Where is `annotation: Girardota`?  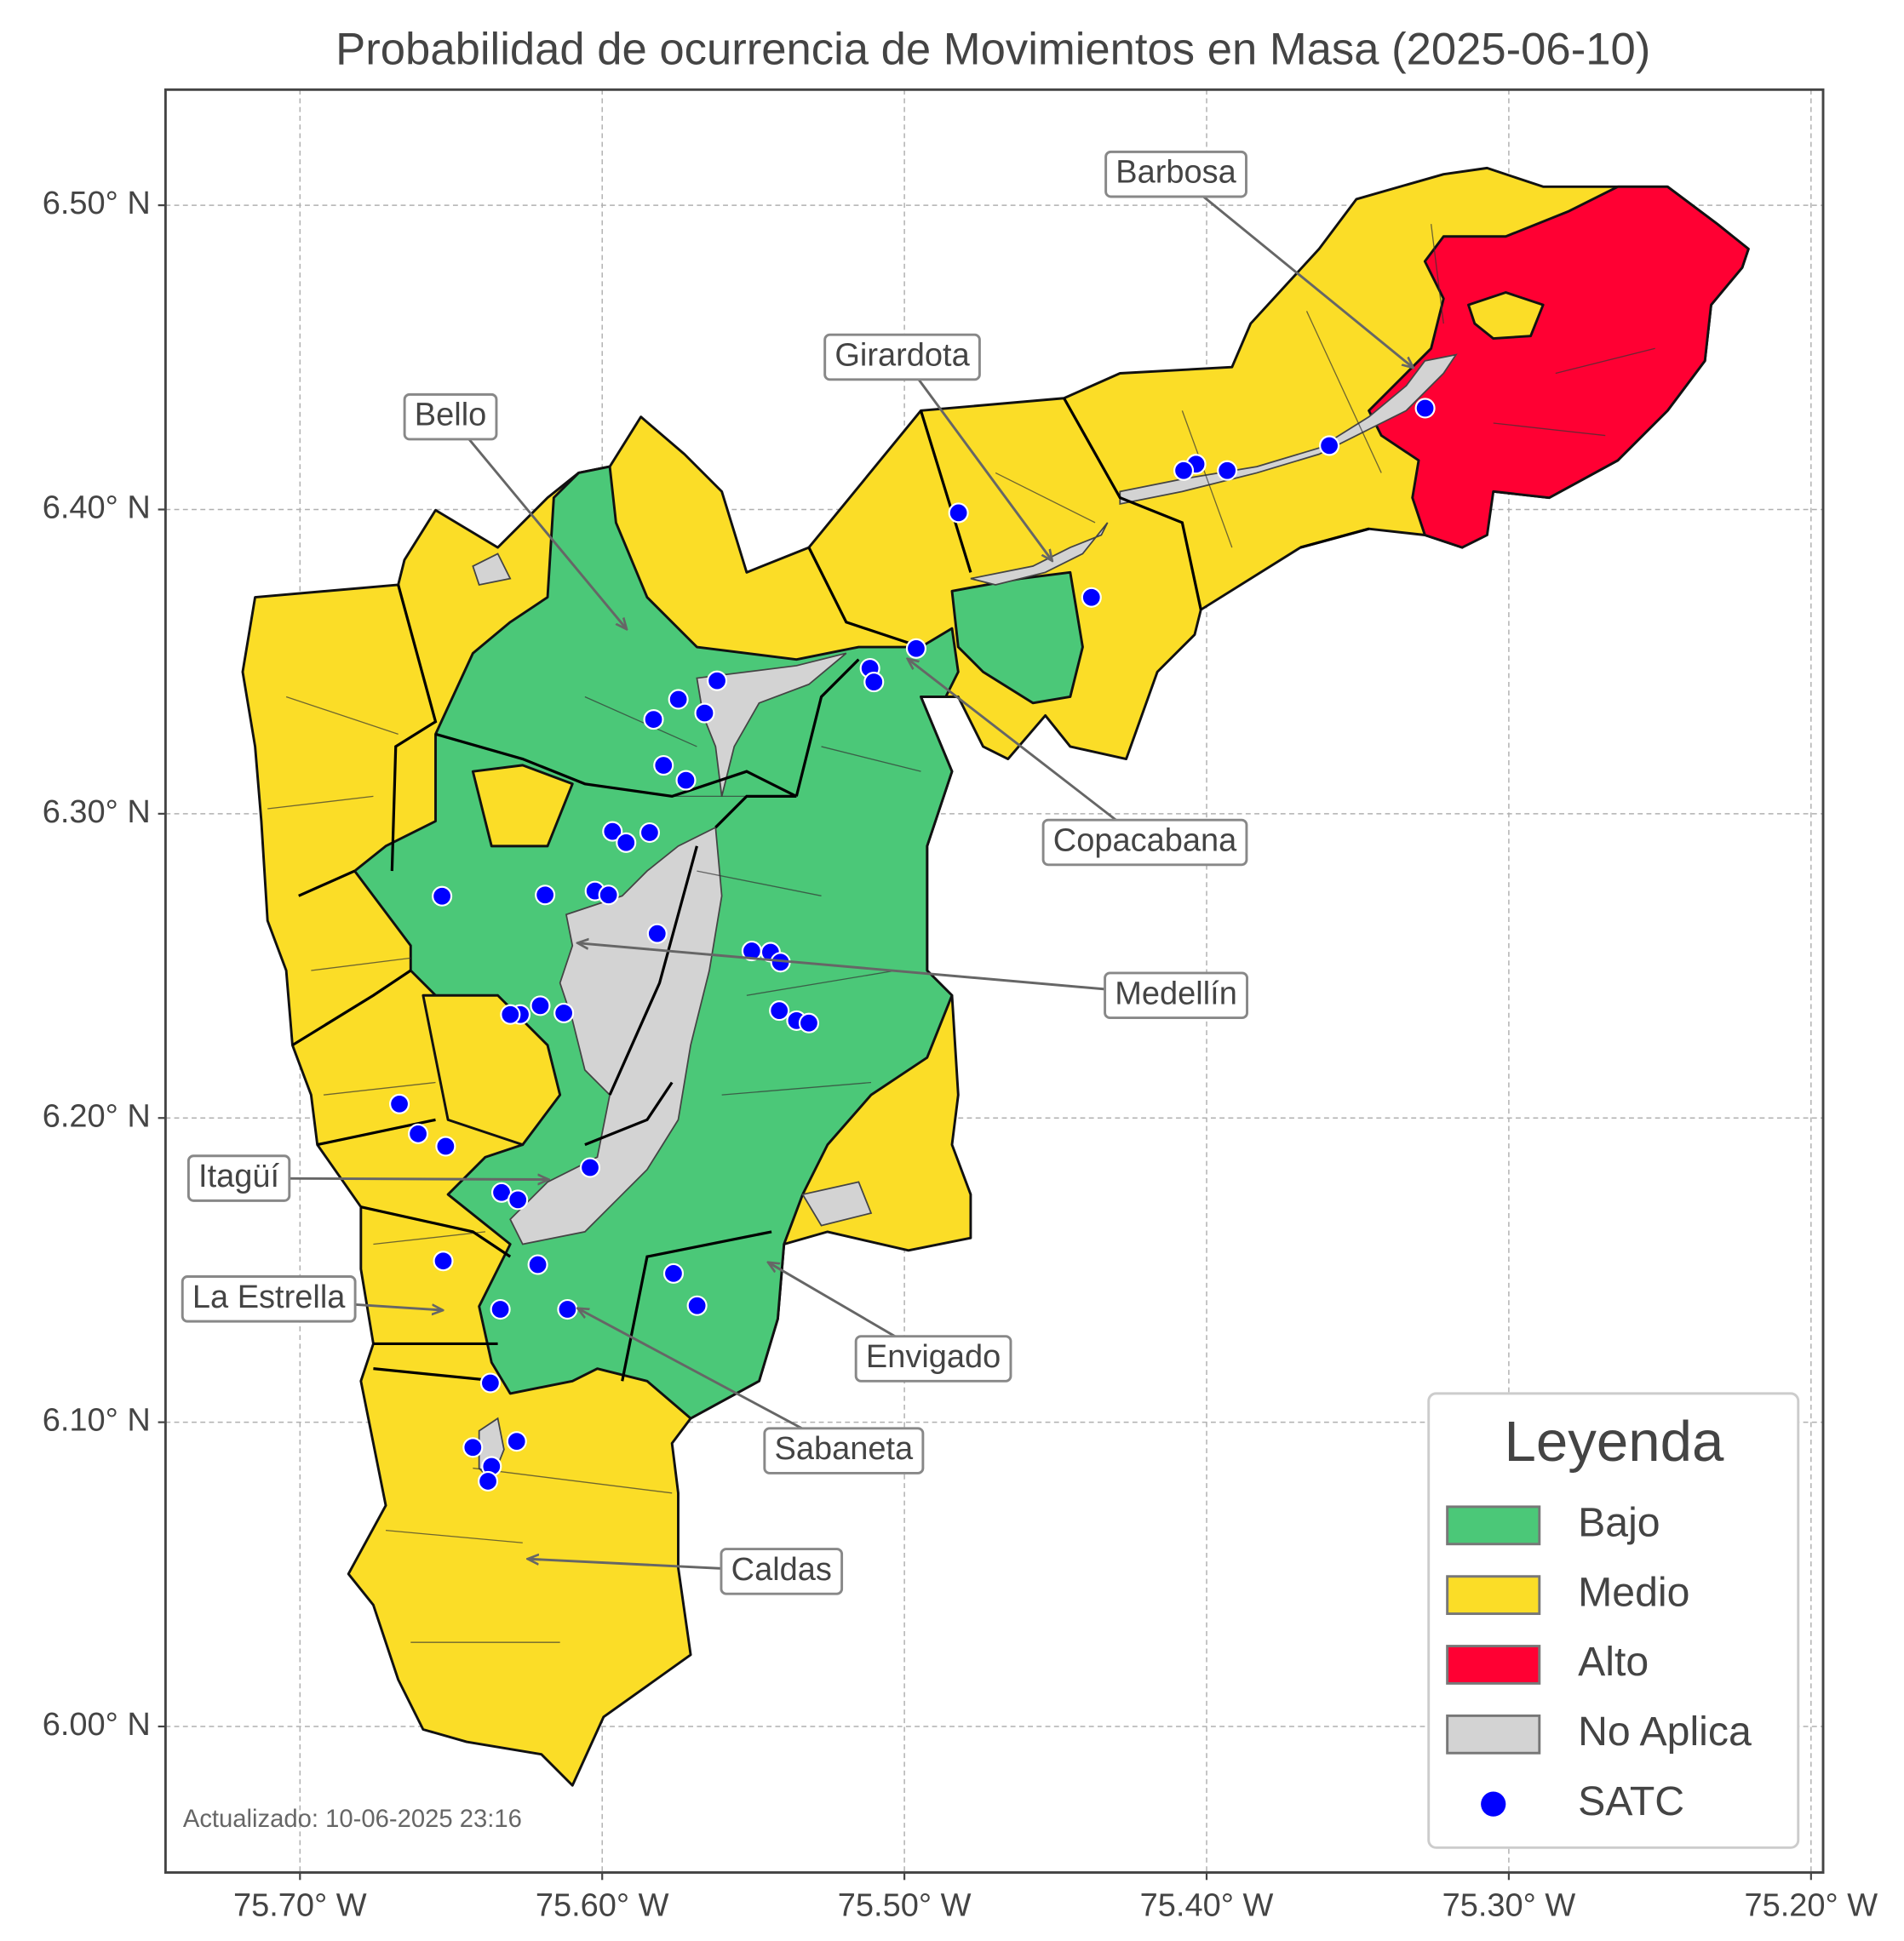
annotation: Girardota is located at coordinates (937, 446).